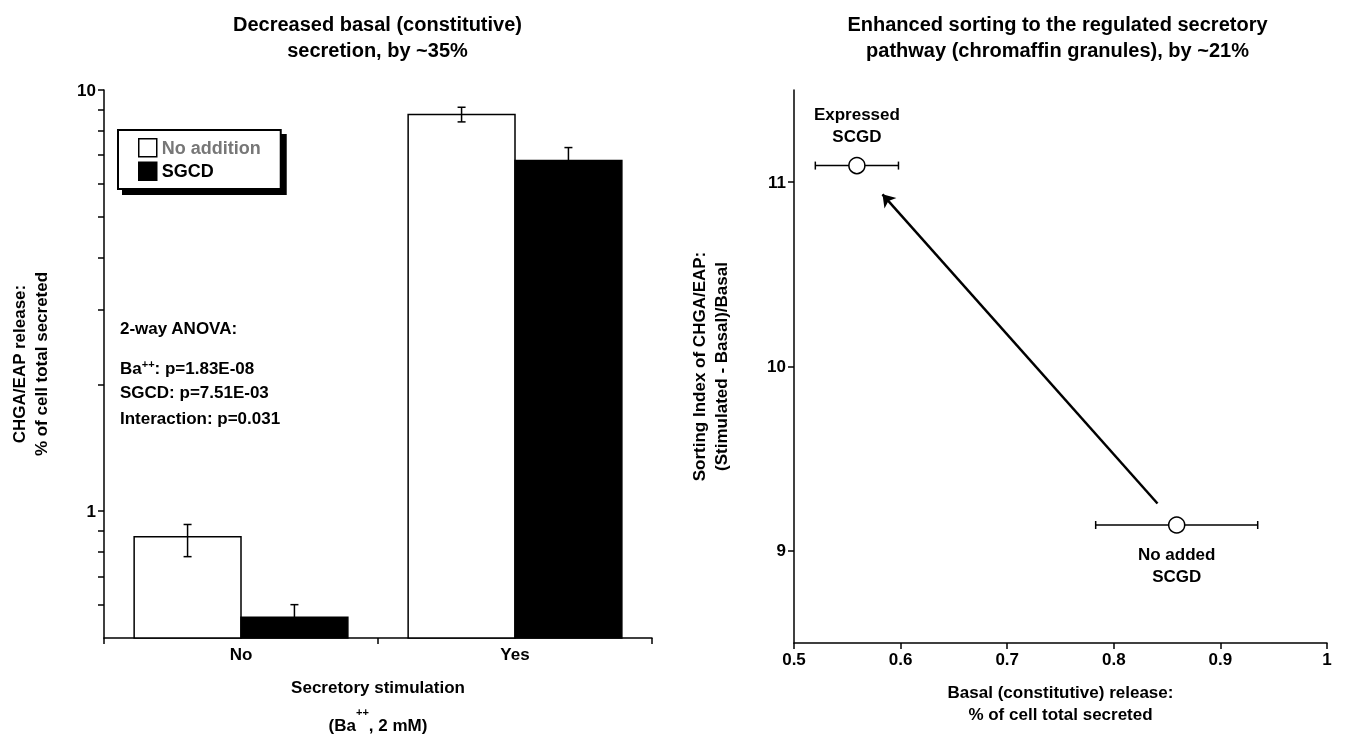 The height and width of the screenshot is (749, 1371). Describe the element at coordinates (194, 392) in the screenshot. I see `annotation: SGCD: p=7.51E-03` at that location.